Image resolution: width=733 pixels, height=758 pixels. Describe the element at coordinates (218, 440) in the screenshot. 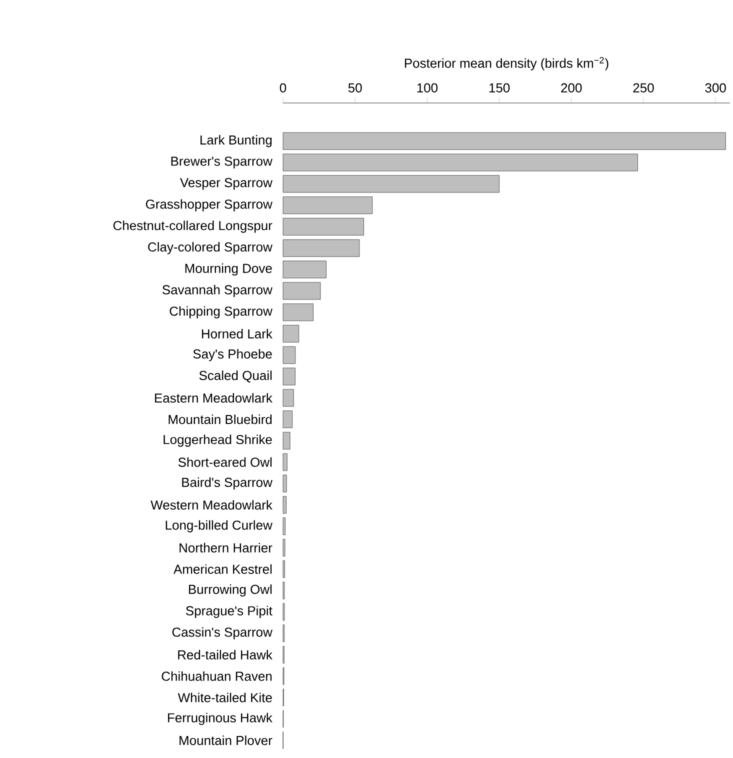

I see `y-tick-label: Loggerhead Shrike` at that location.